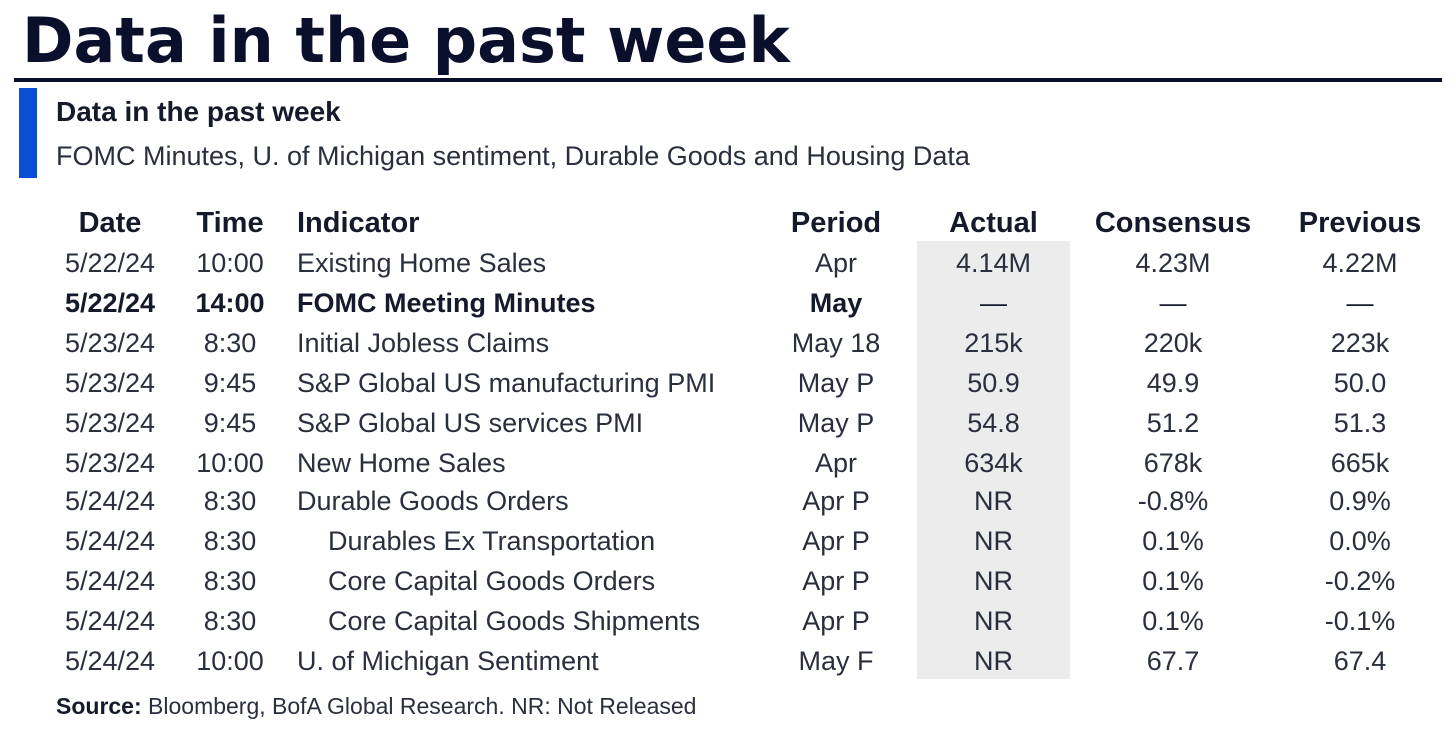 The image size is (1456, 729). Describe the element at coordinates (1360, 383) in the screenshot. I see `previous-cell: 50.0` at that location.